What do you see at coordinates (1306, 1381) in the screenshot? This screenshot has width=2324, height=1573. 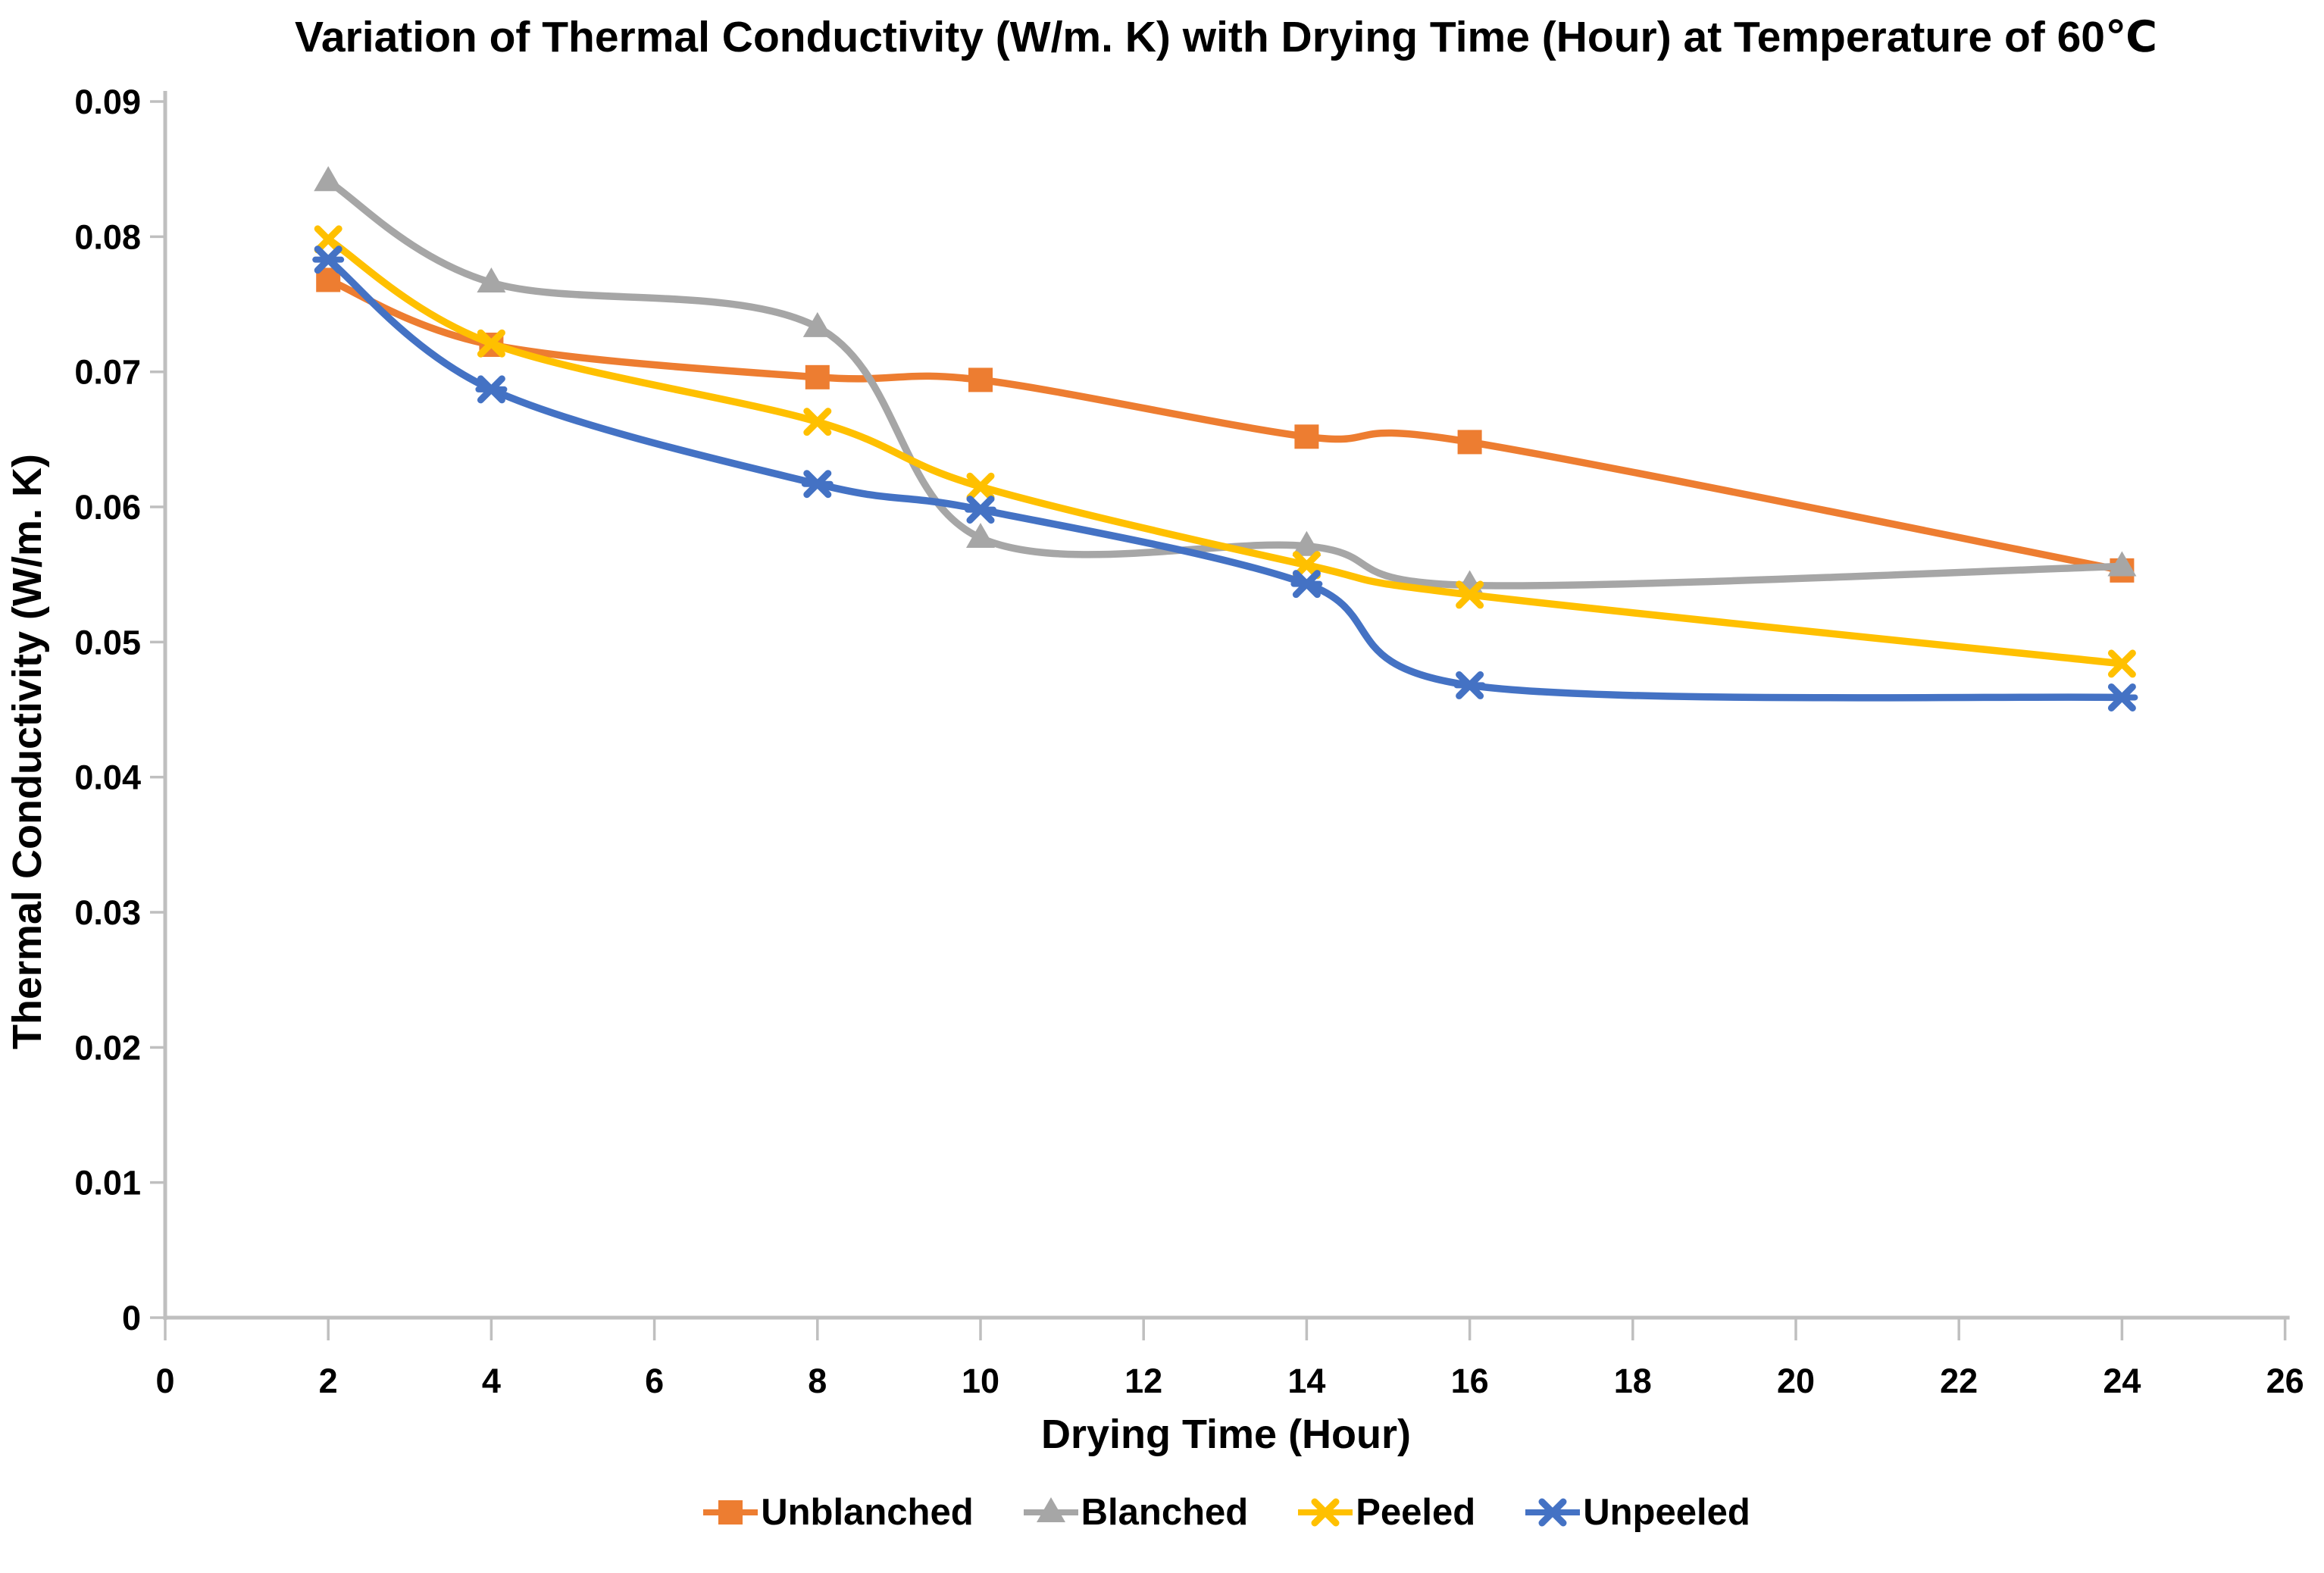 I see `x-tick-label: 14` at bounding box center [1306, 1381].